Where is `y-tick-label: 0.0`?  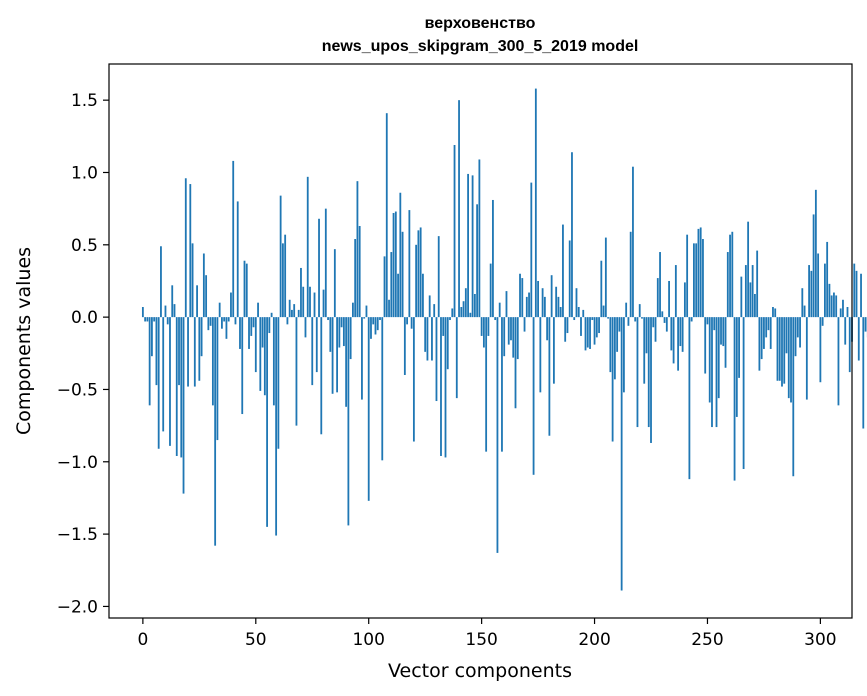
y-tick-label: 0.0 is located at coordinates (84, 318).